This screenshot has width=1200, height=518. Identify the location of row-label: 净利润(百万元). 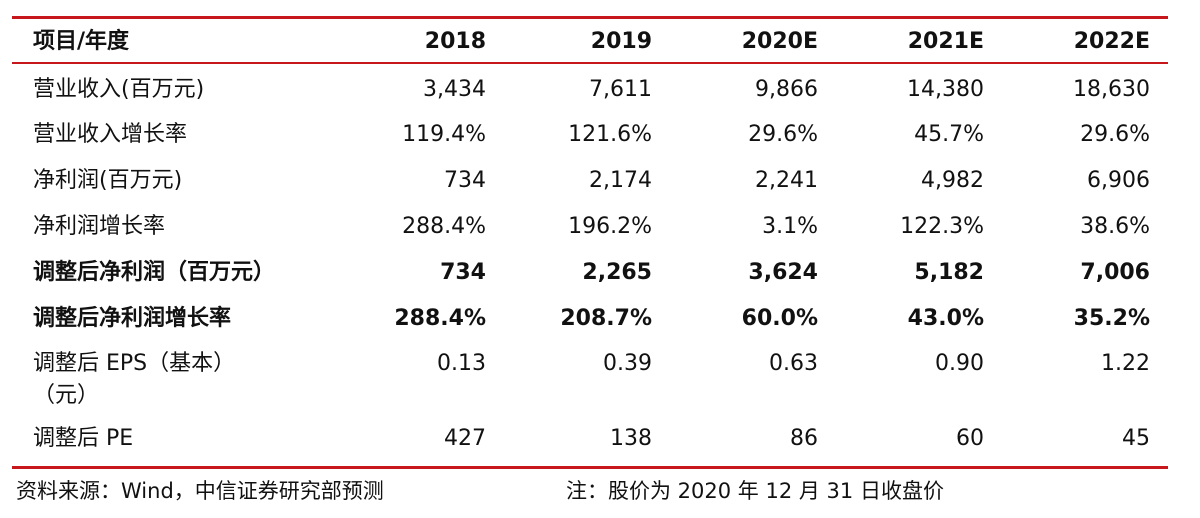
(108, 180).